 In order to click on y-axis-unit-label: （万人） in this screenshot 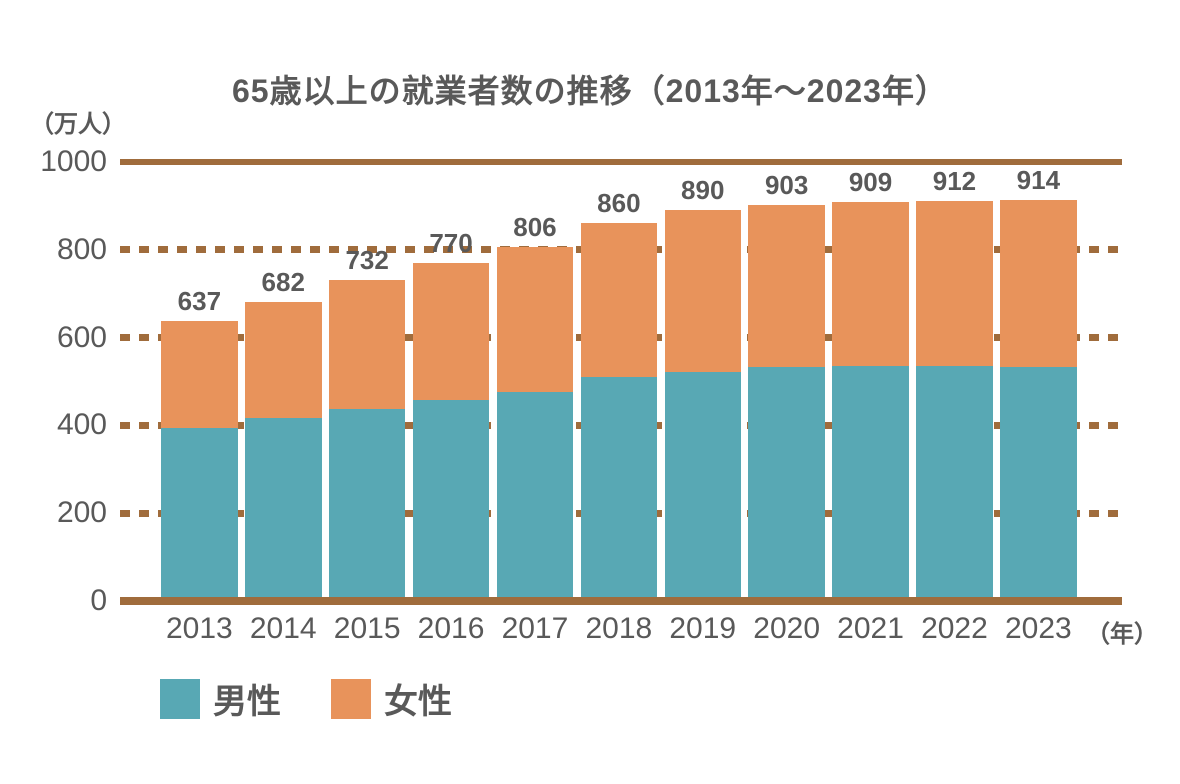, I will do `click(78, 124)`.